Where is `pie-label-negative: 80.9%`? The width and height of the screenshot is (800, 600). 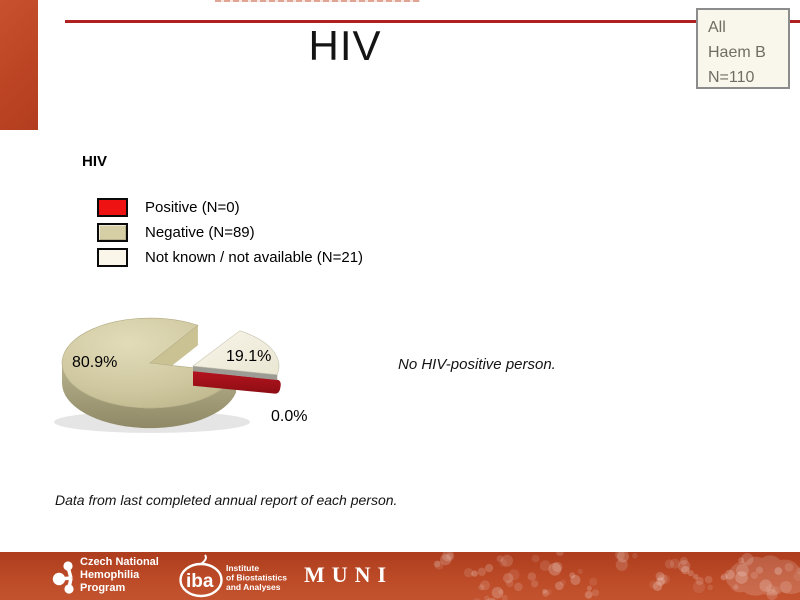 pie-label-negative: 80.9% is located at coordinates (95, 362).